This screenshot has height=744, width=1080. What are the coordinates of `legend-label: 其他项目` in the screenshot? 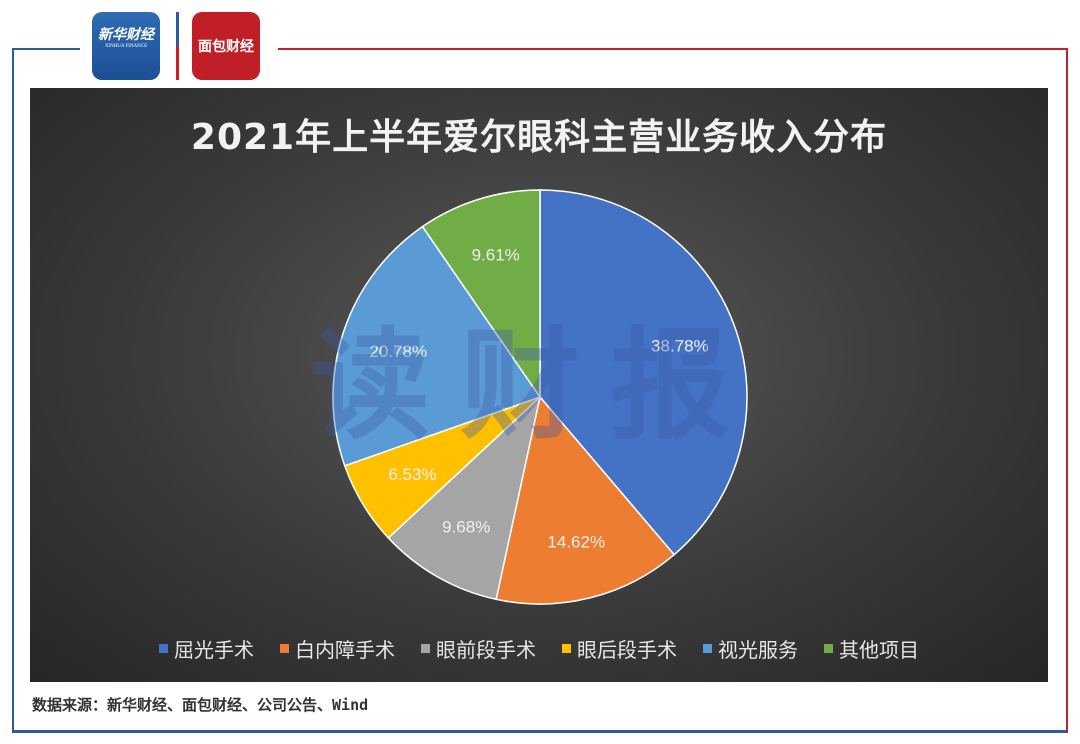 It's located at (879, 650).